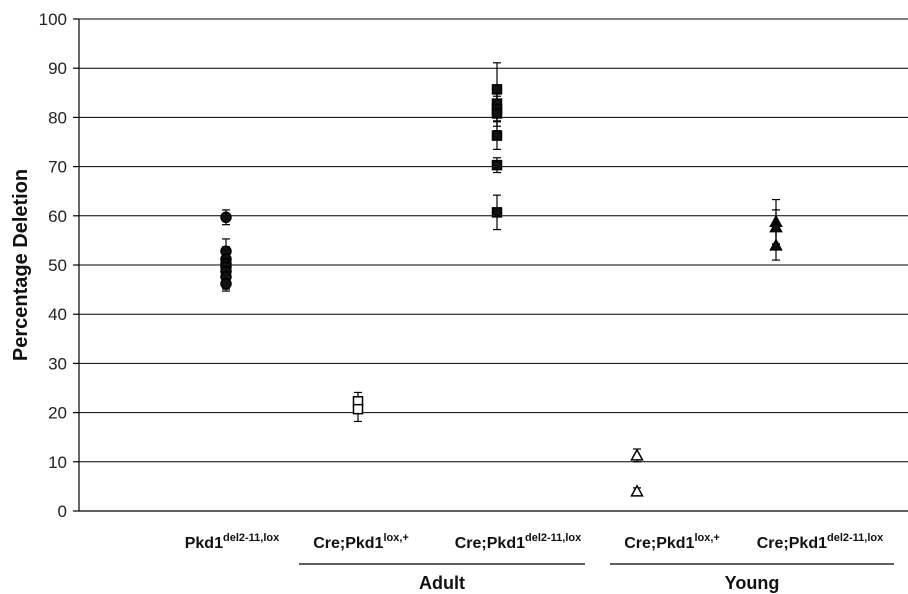  What do you see at coordinates (62, 511) in the screenshot?
I see `y-tick-label: 0` at bounding box center [62, 511].